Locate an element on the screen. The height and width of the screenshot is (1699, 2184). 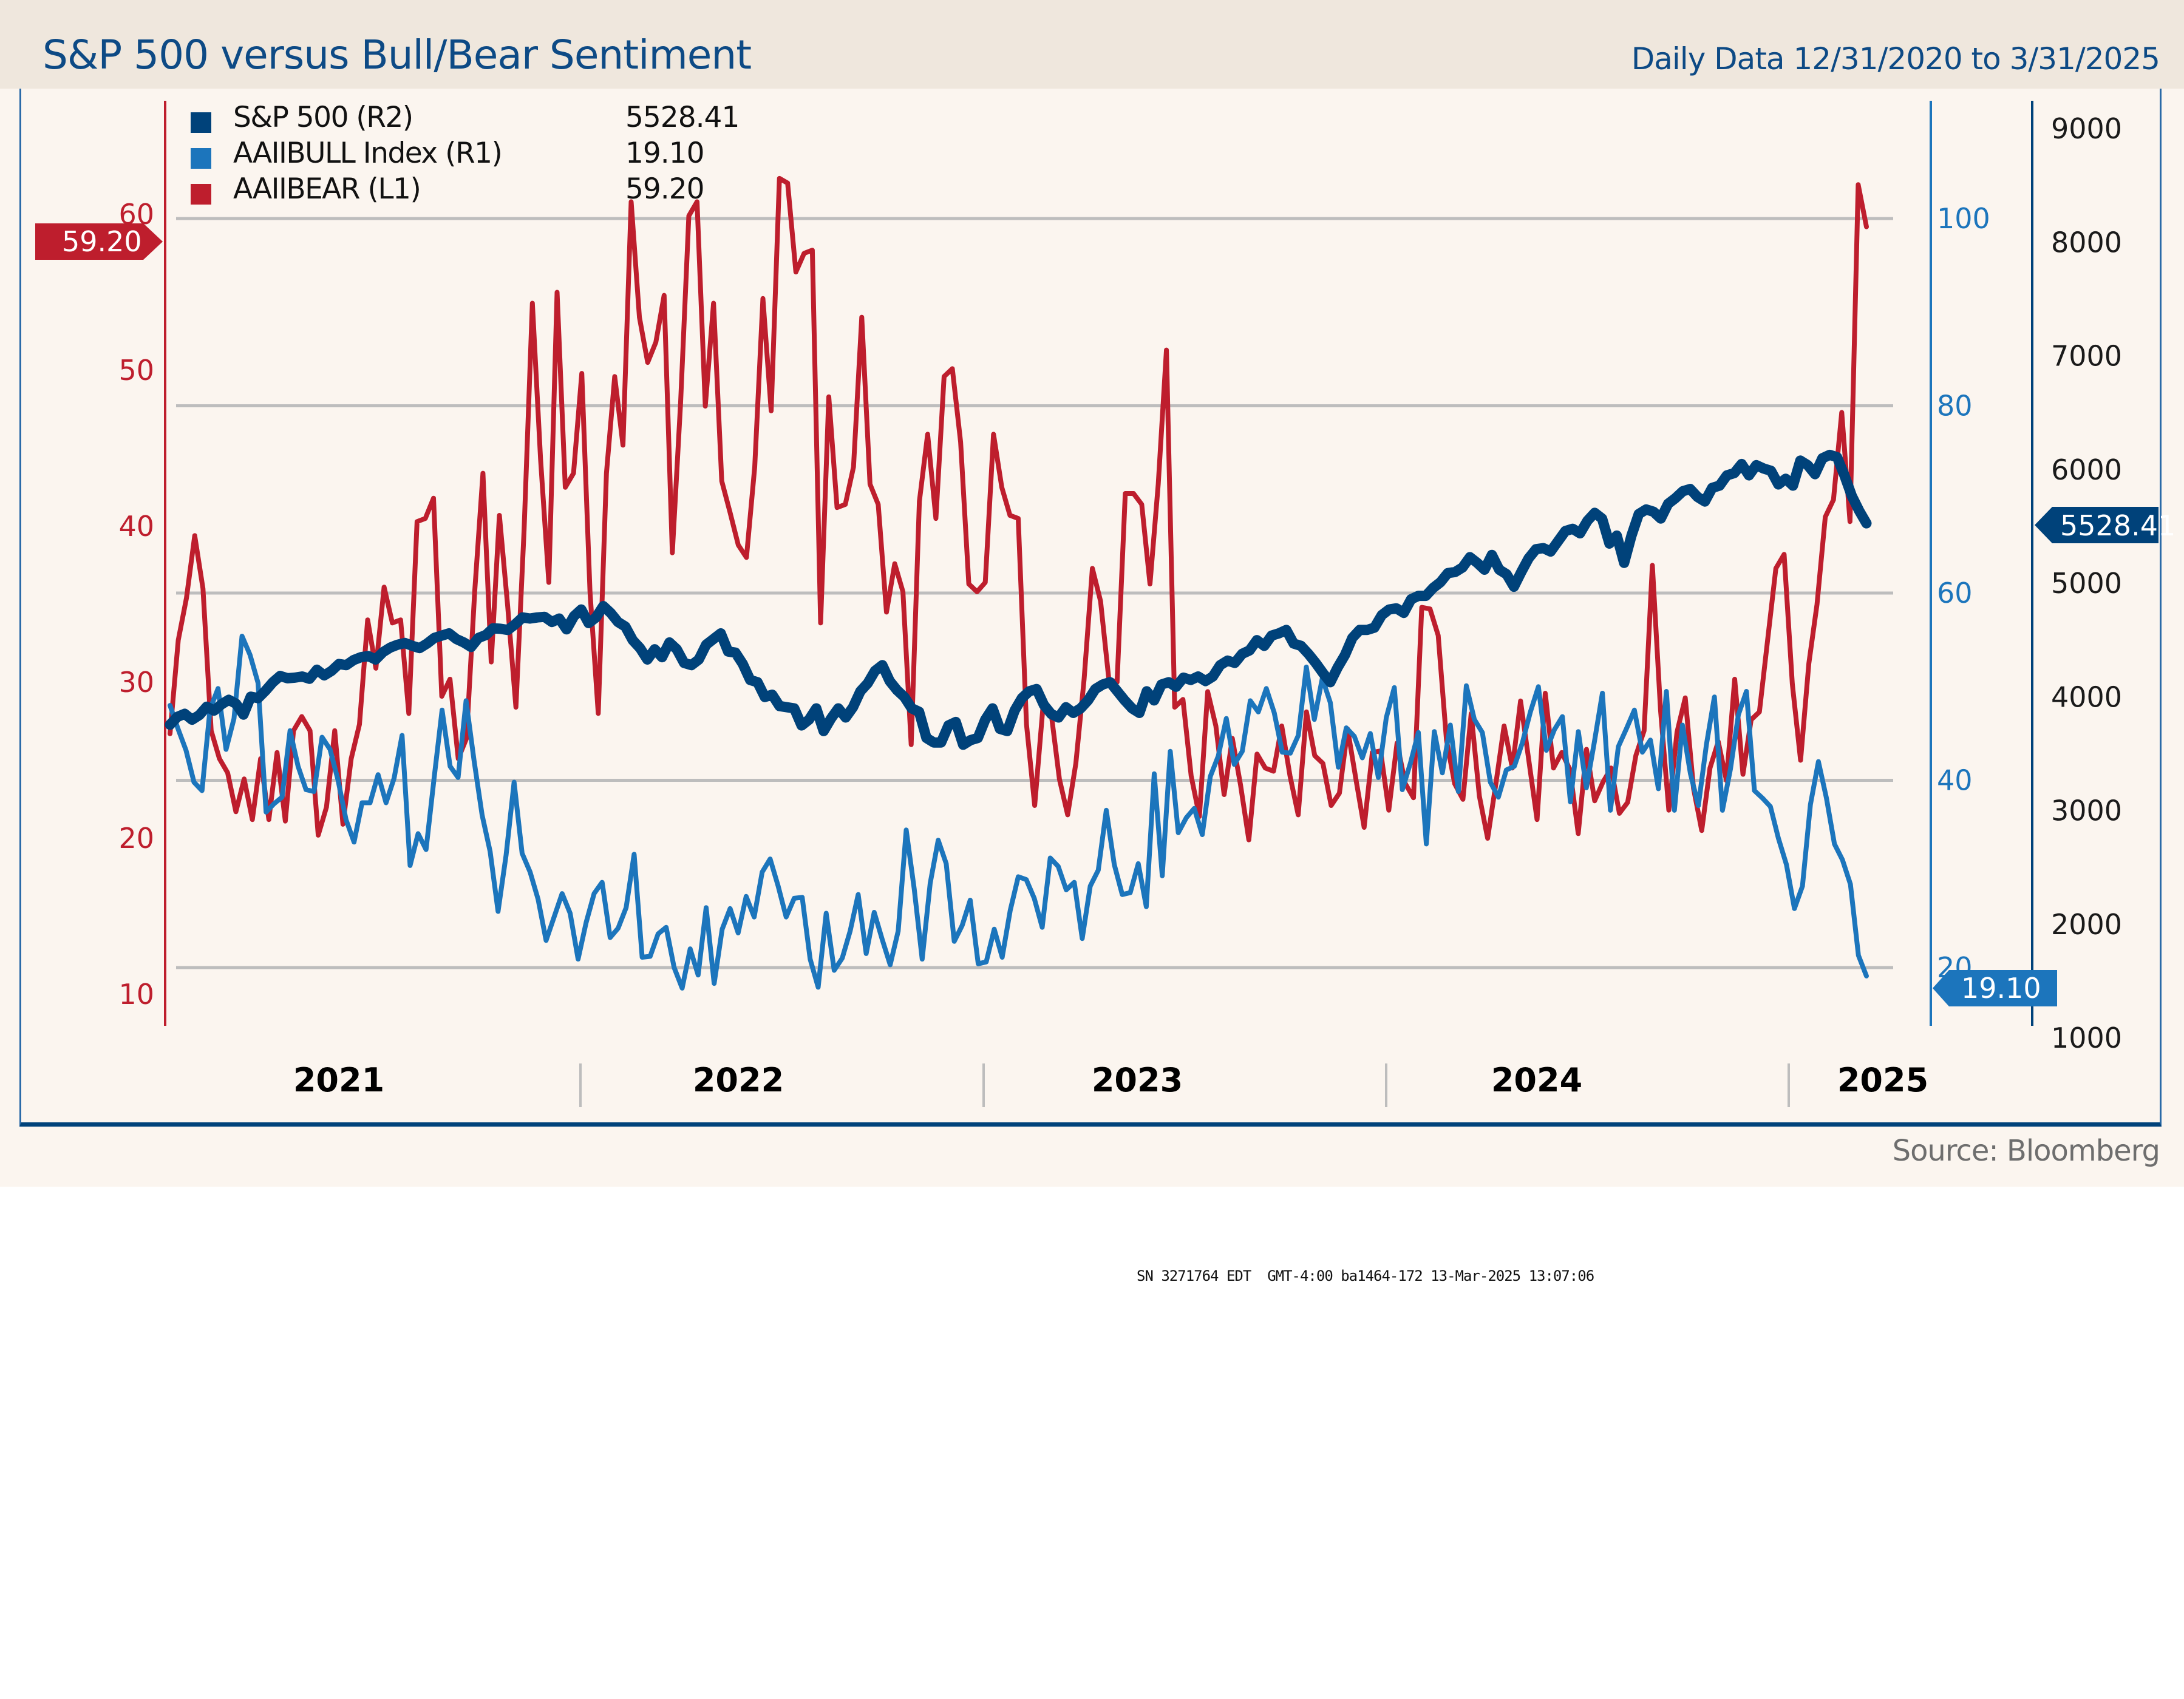
bear-callout: 59.20 is located at coordinates (99, 241).